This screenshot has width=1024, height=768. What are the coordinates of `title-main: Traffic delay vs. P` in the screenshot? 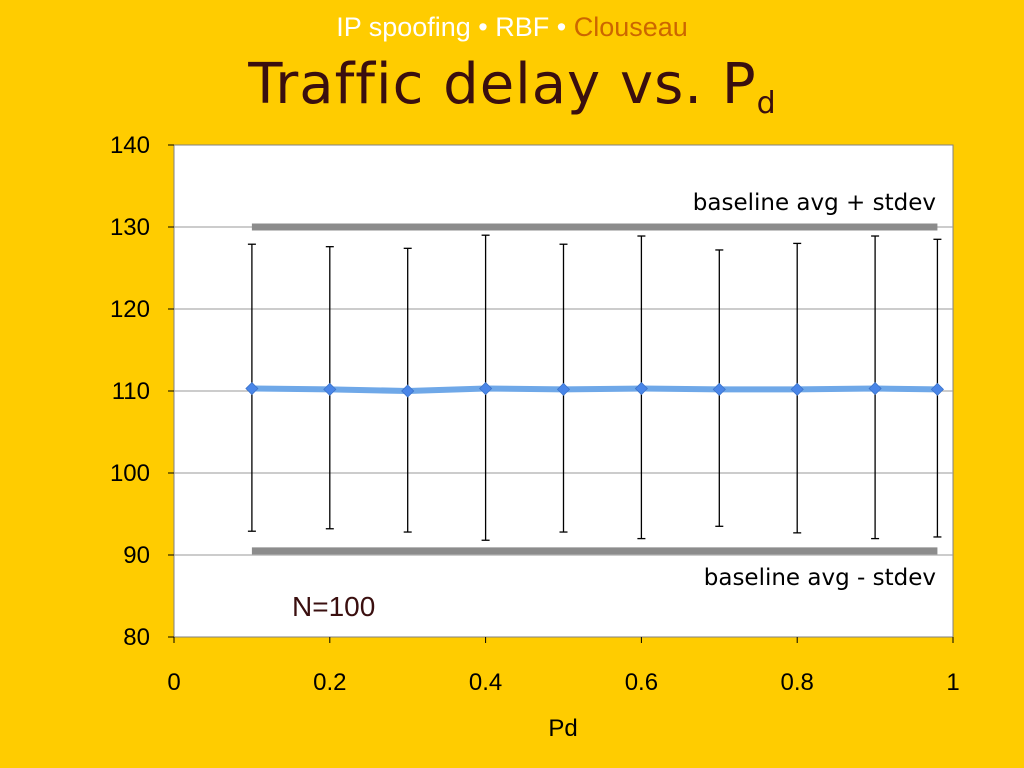 It's located at (502, 84).